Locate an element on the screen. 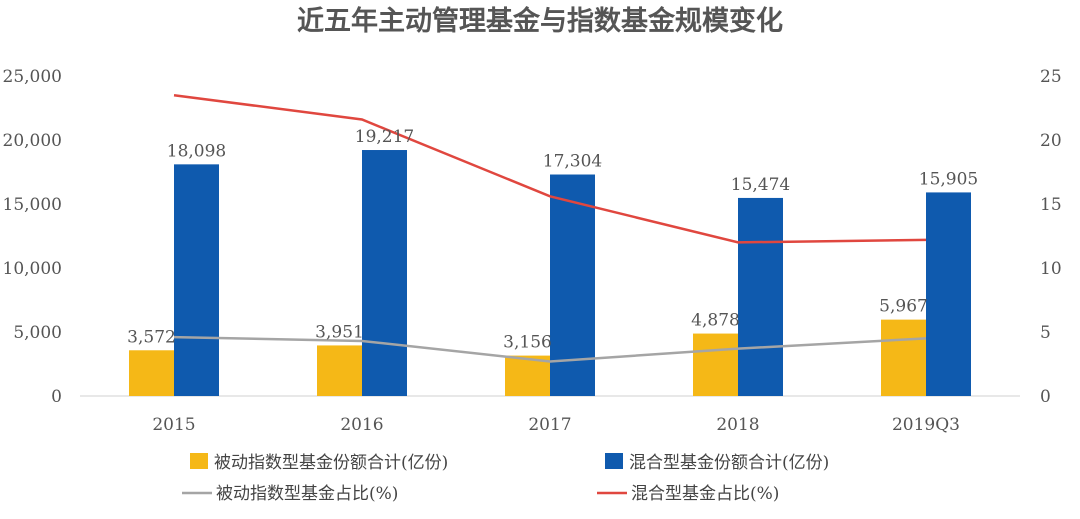 The image size is (1080, 519). right-axis-tick-label: 5 is located at coordinates (1045, 333).